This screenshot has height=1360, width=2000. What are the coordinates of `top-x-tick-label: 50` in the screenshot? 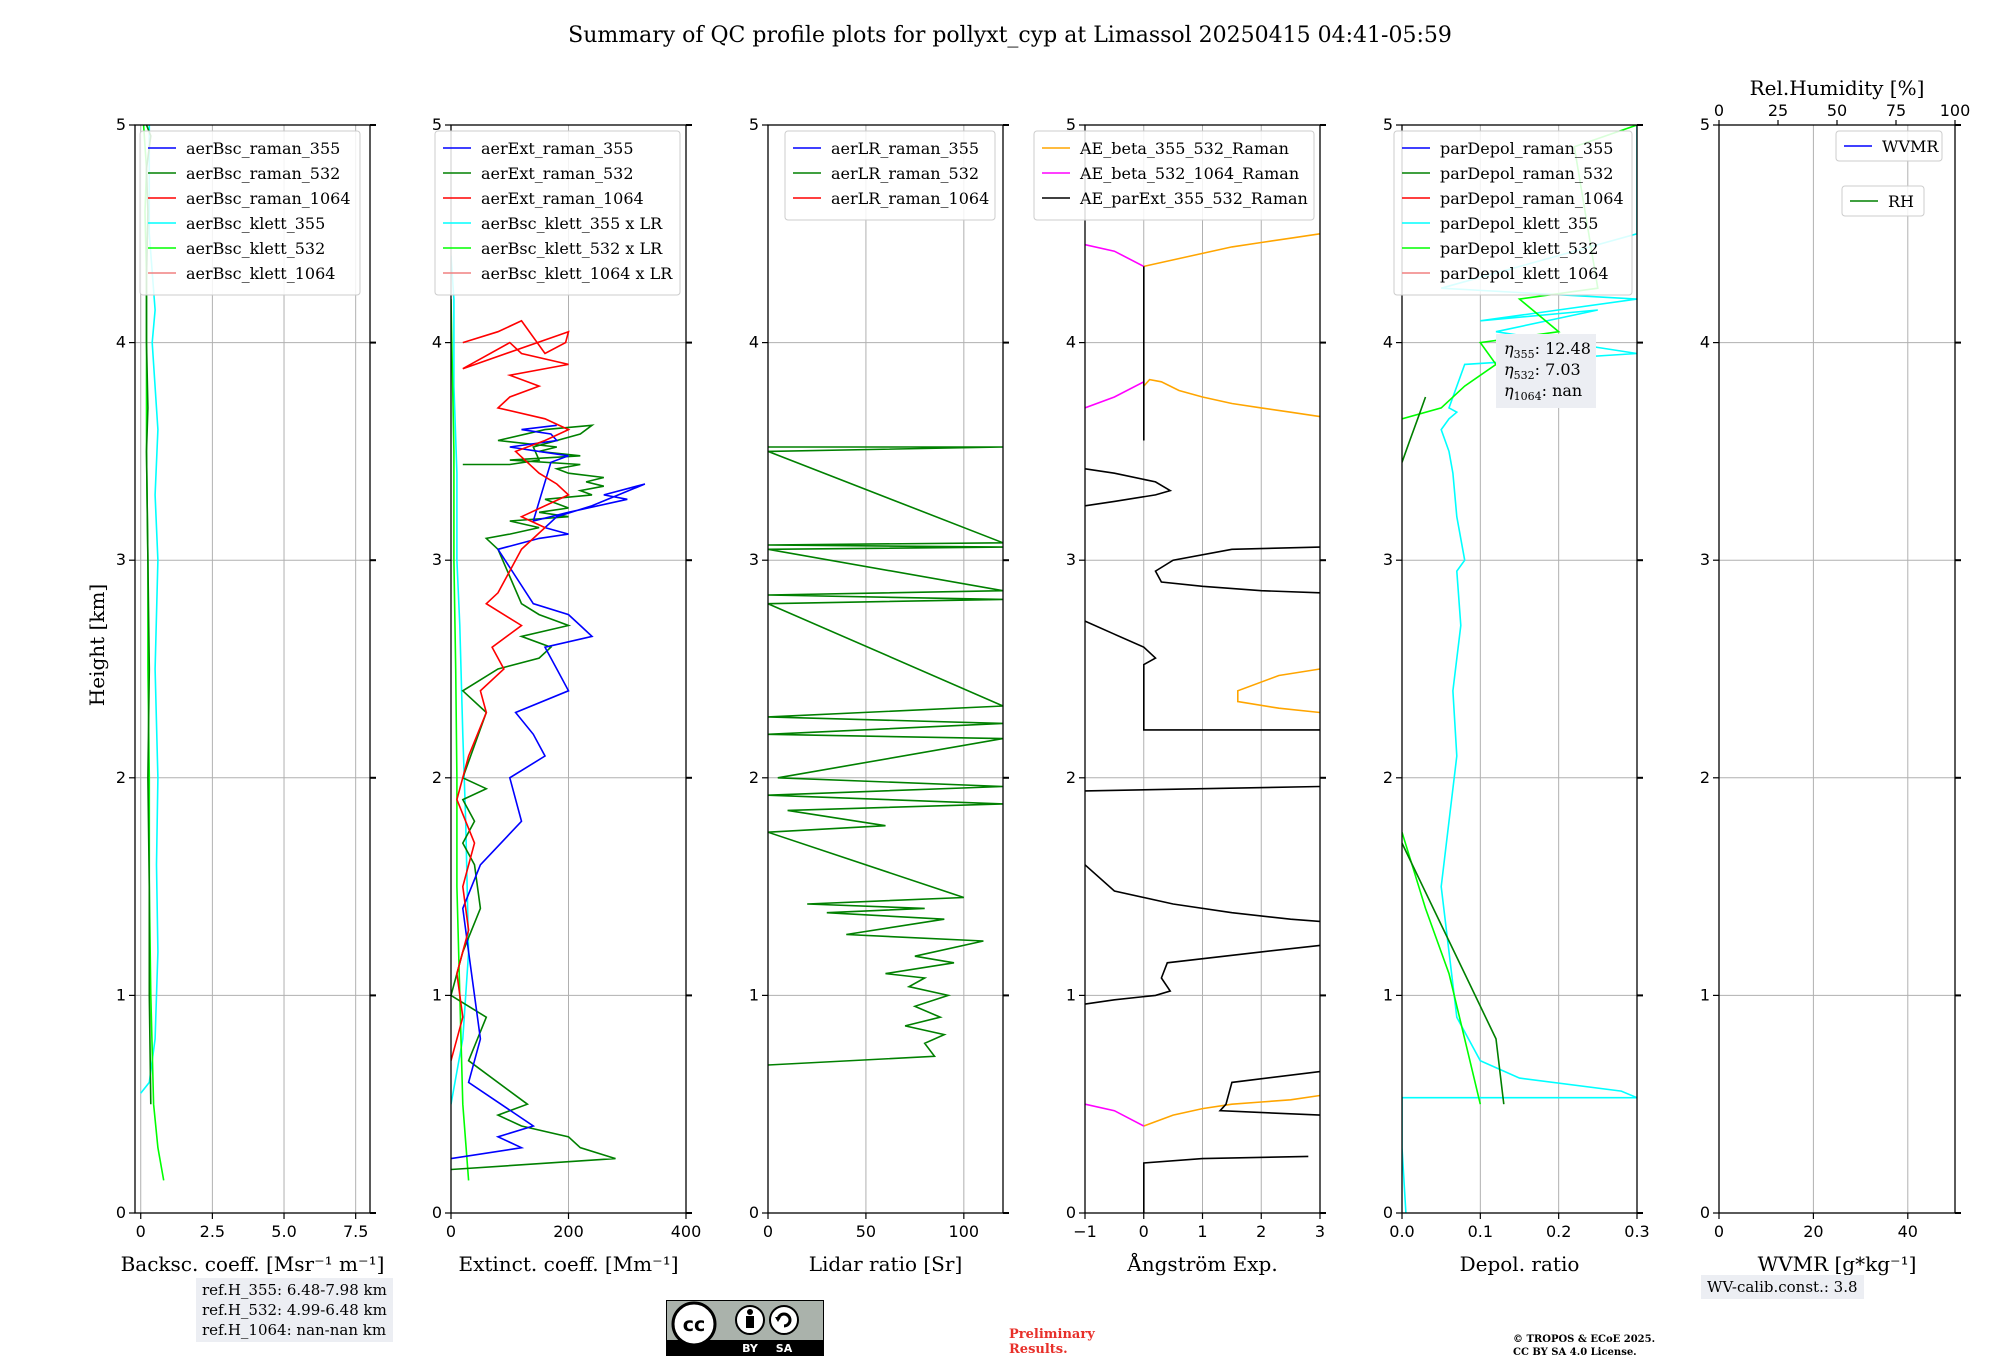 It's located at (1837, 110).